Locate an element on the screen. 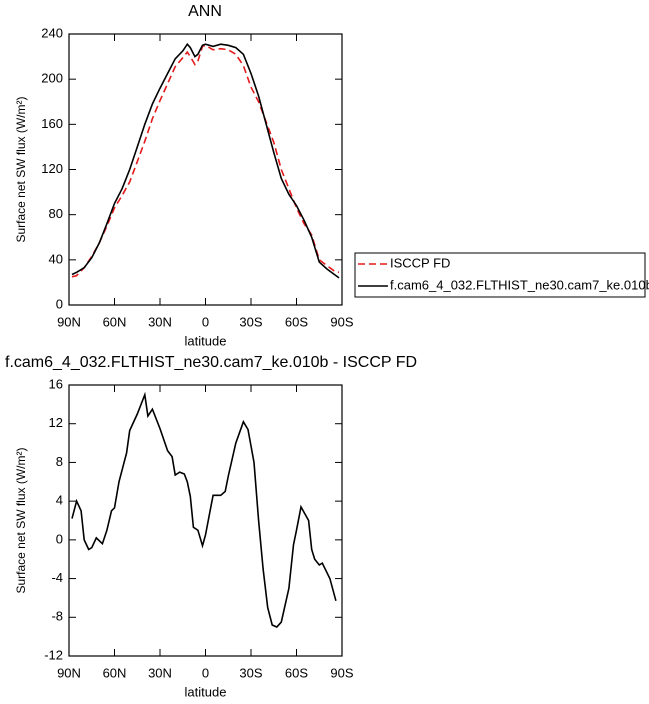 This screenshot has width=649, height=704. chart-title: ANN is located at coordinates (205, 11).